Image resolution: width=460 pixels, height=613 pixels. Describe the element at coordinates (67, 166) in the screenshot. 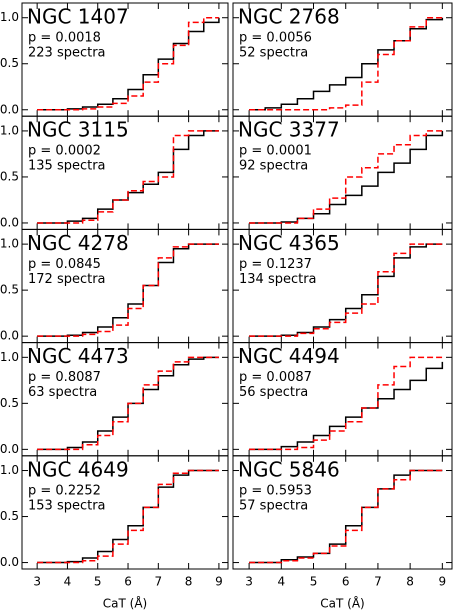

I see `annotation: 135 spectra` at that location.